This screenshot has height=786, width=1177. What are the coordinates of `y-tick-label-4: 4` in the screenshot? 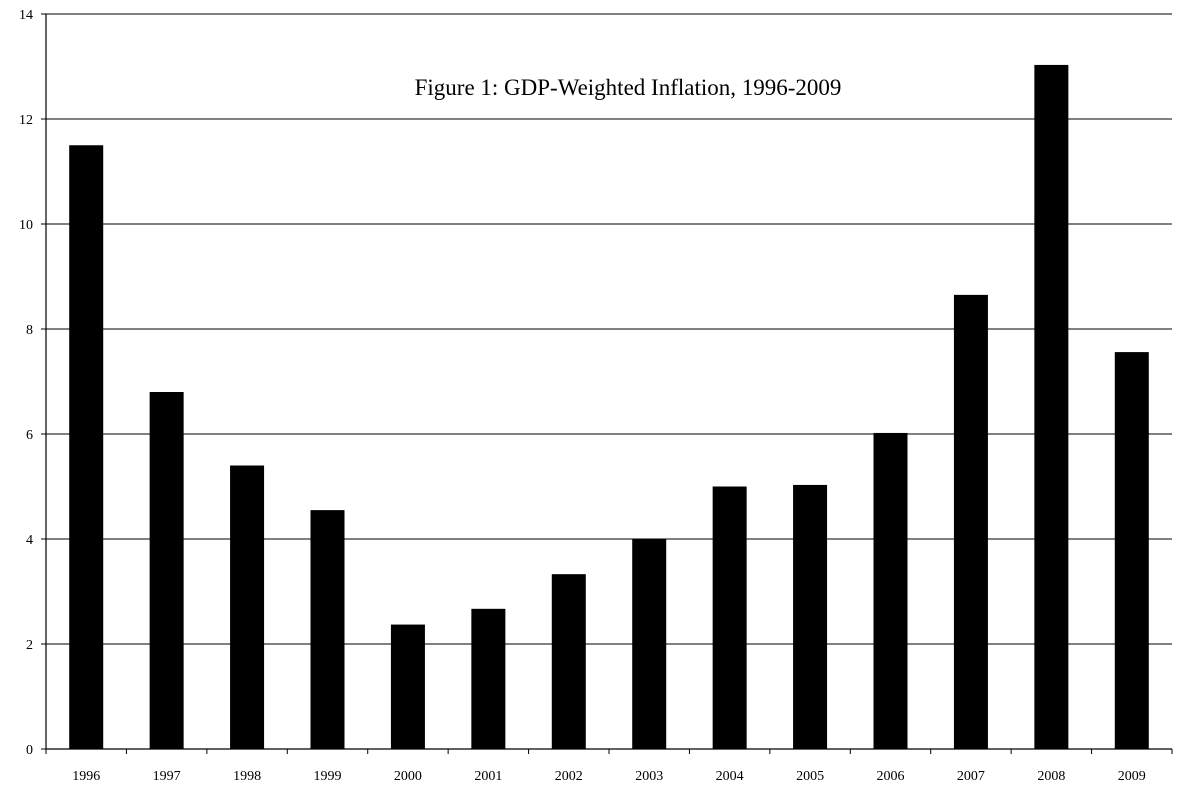 It's located at (29, 540).